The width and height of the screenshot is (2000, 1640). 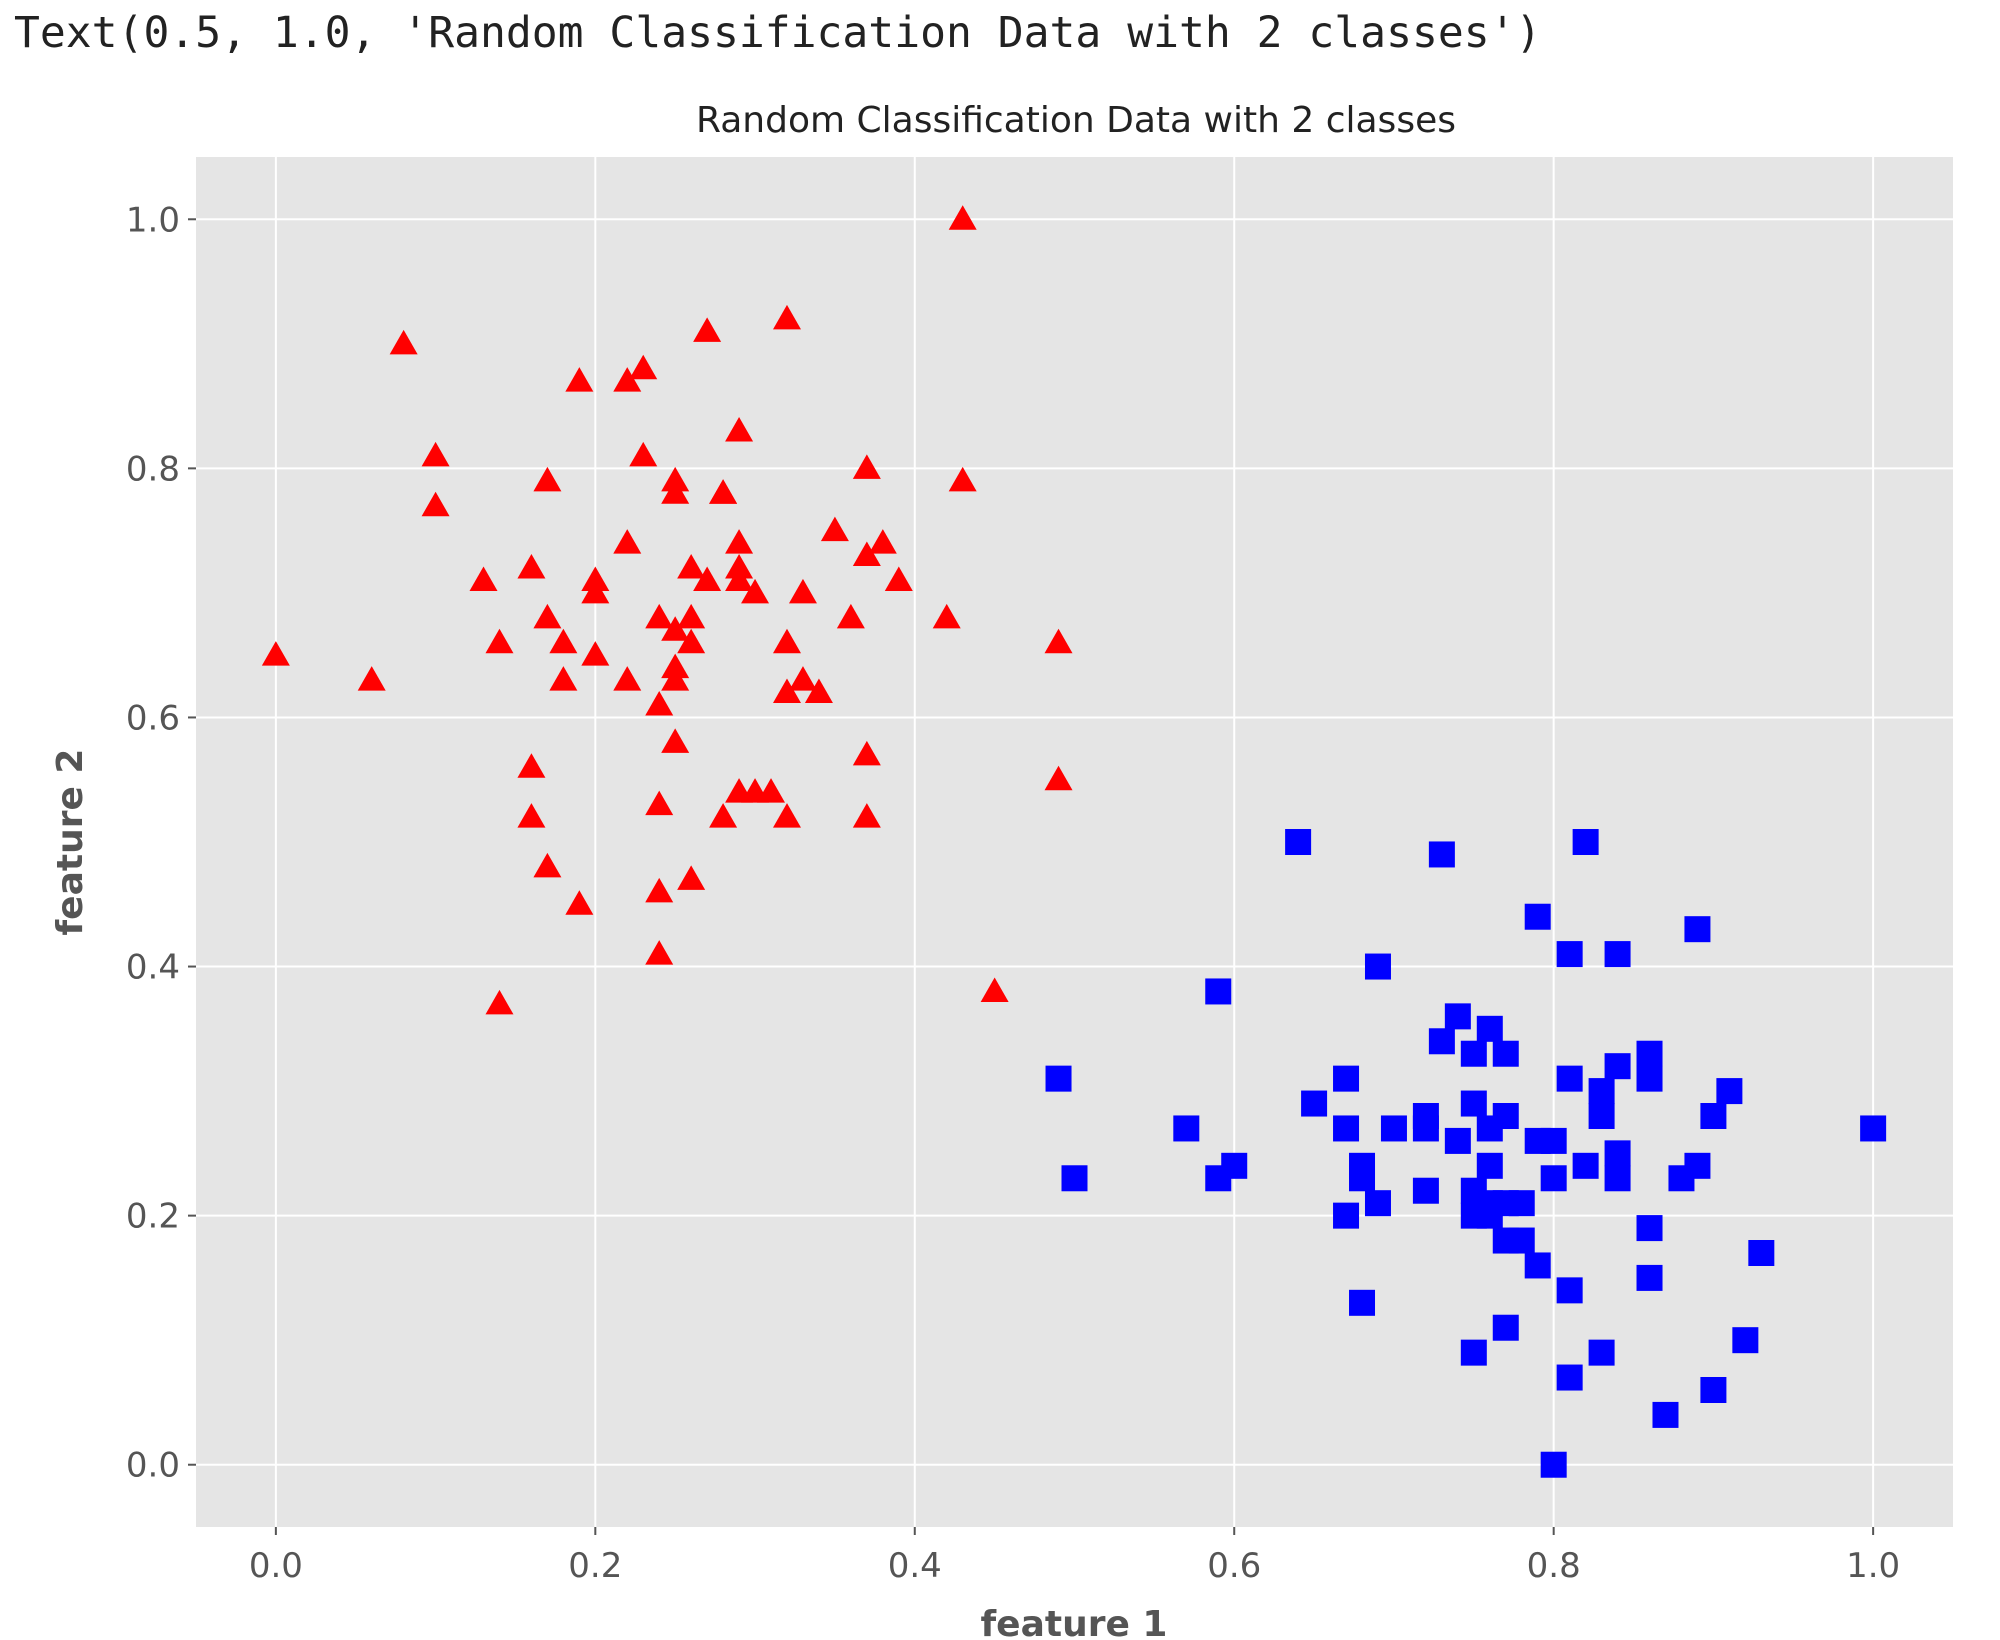 I want to click on x-tick-label: 0.4, so click(x=915, y=1566).